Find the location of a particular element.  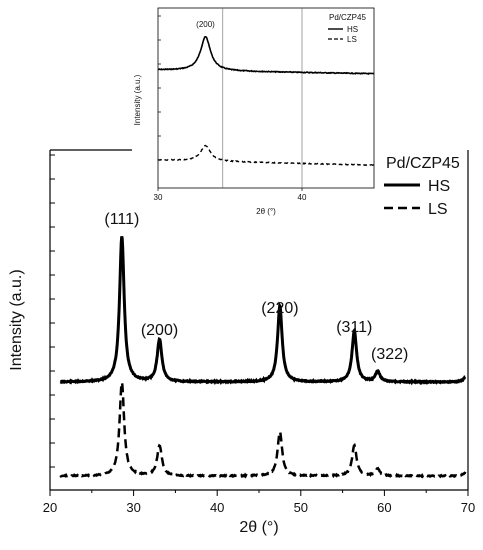

inset-legend: Pd/CZP45 HS LS is located at coordinates (347, 28).